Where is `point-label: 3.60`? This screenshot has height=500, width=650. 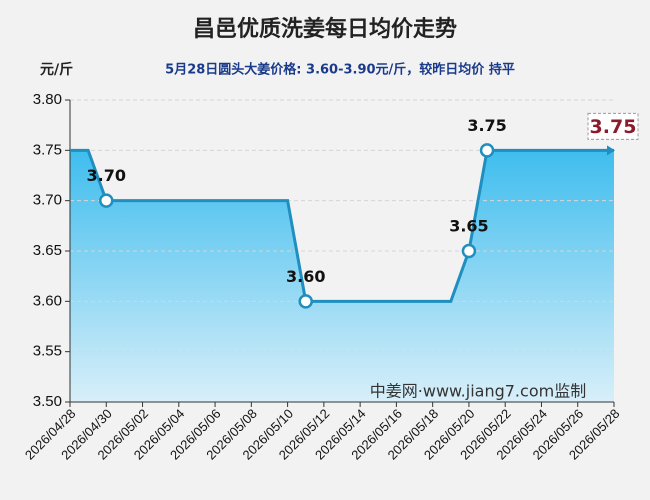 point-label: 3.60 is located at coordinates (305, 276).